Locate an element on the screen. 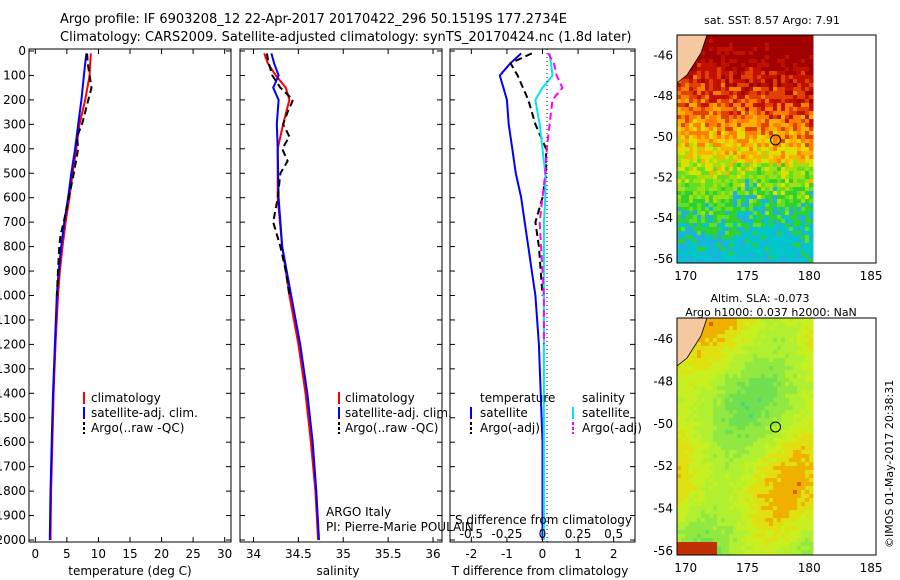 Image resolution: width=900 pixels, height=580 pixels. sst-map is located at coordinates (776, 149).